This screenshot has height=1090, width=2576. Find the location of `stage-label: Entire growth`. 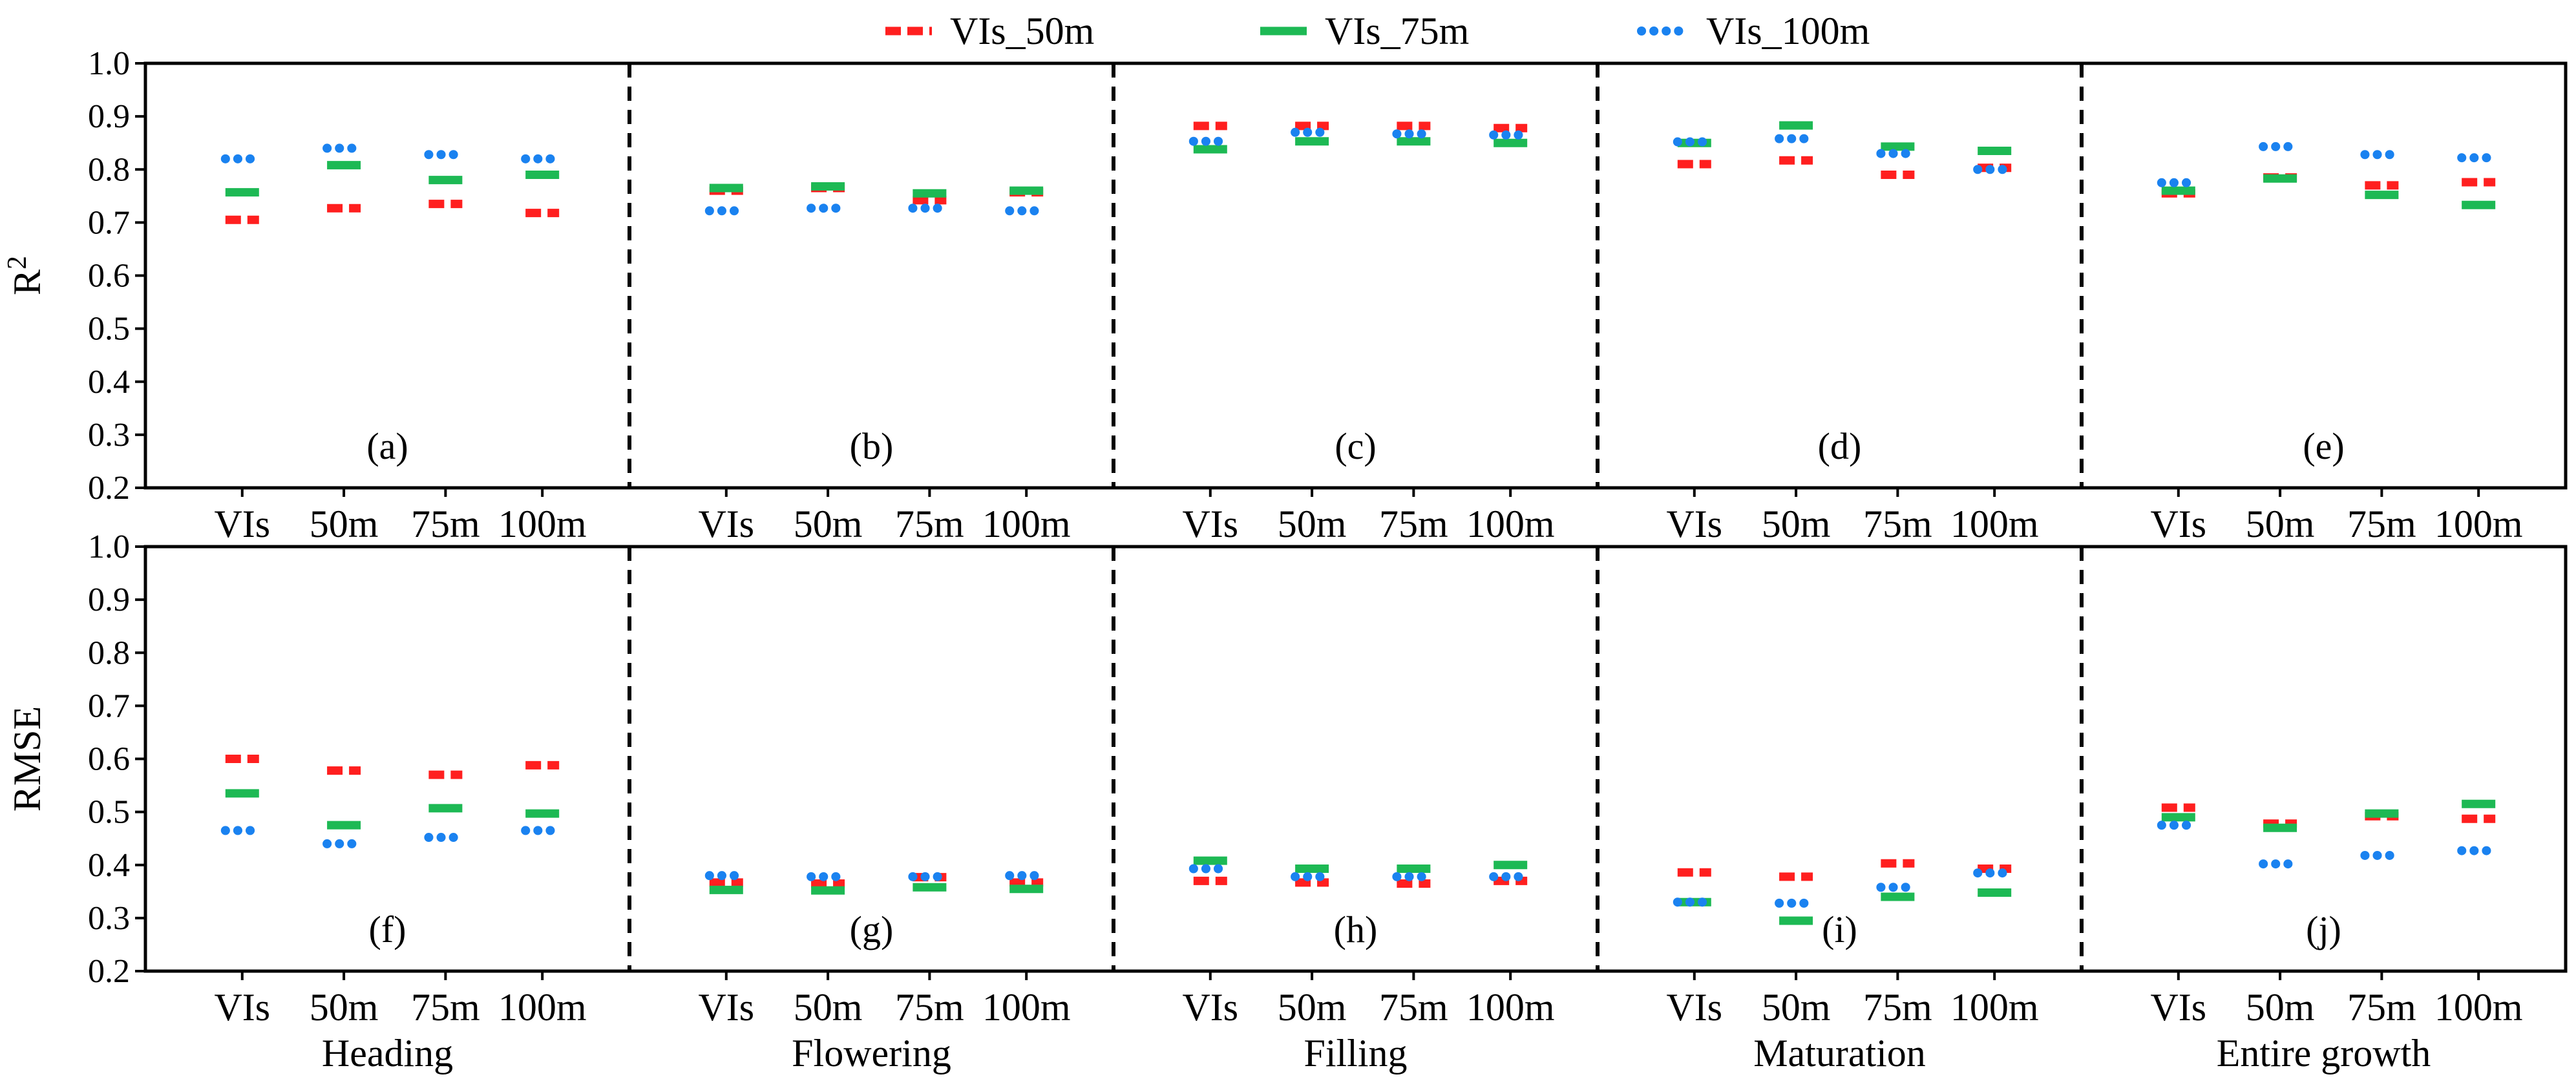

stage-label: Entire growth is located at coordinates (2324, 1053).